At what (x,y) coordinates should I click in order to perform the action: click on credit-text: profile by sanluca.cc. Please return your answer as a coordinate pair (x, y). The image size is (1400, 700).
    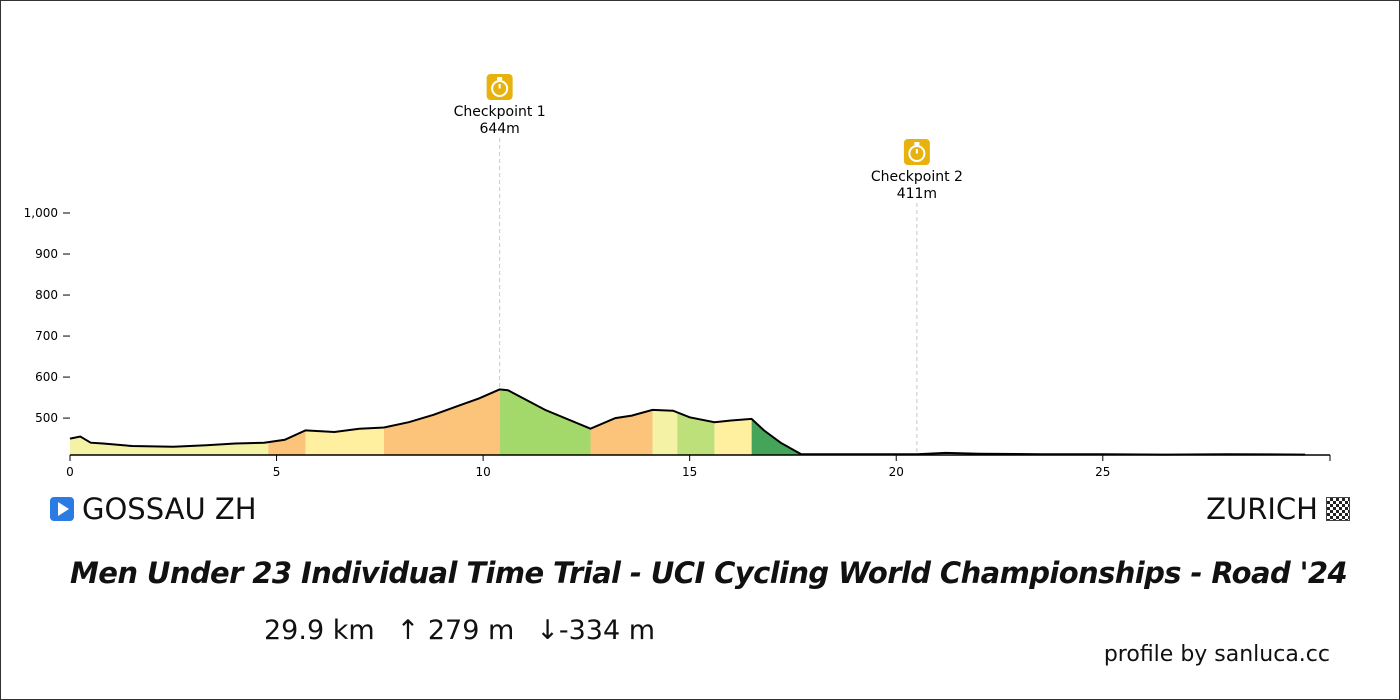
    Looking at the image, I should click on (1216, 654).